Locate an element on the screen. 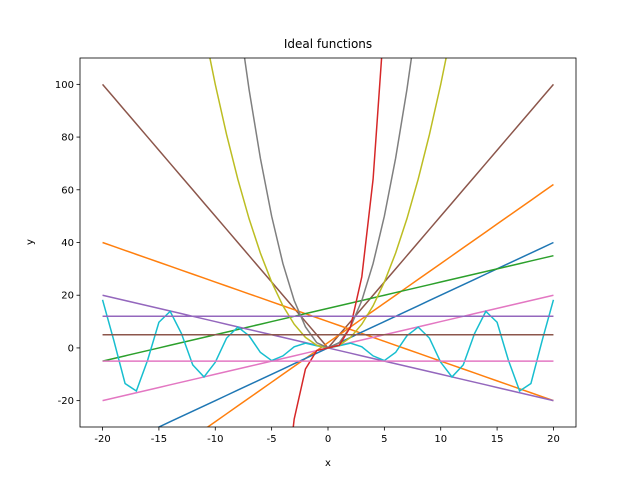  y-tick-label: 60 is located at coordinates (67, 190).